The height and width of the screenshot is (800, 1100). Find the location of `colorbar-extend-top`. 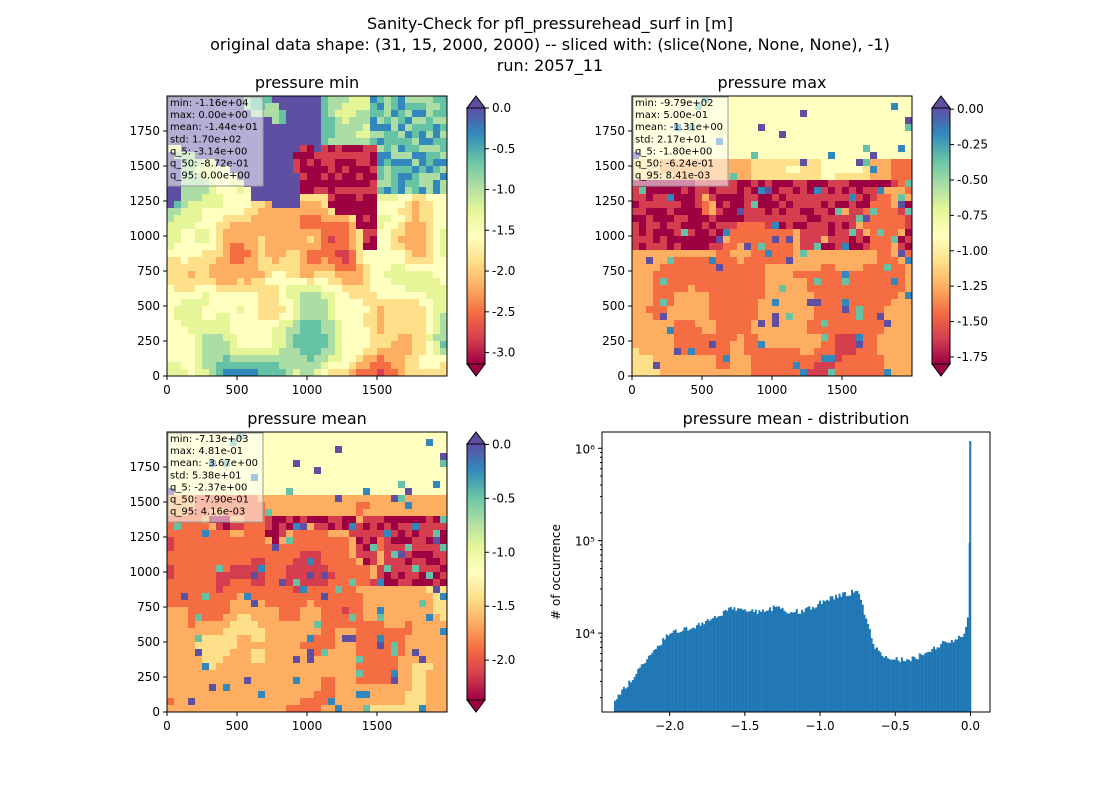

colorbar-extend-top is located at coordinates (476, 438).